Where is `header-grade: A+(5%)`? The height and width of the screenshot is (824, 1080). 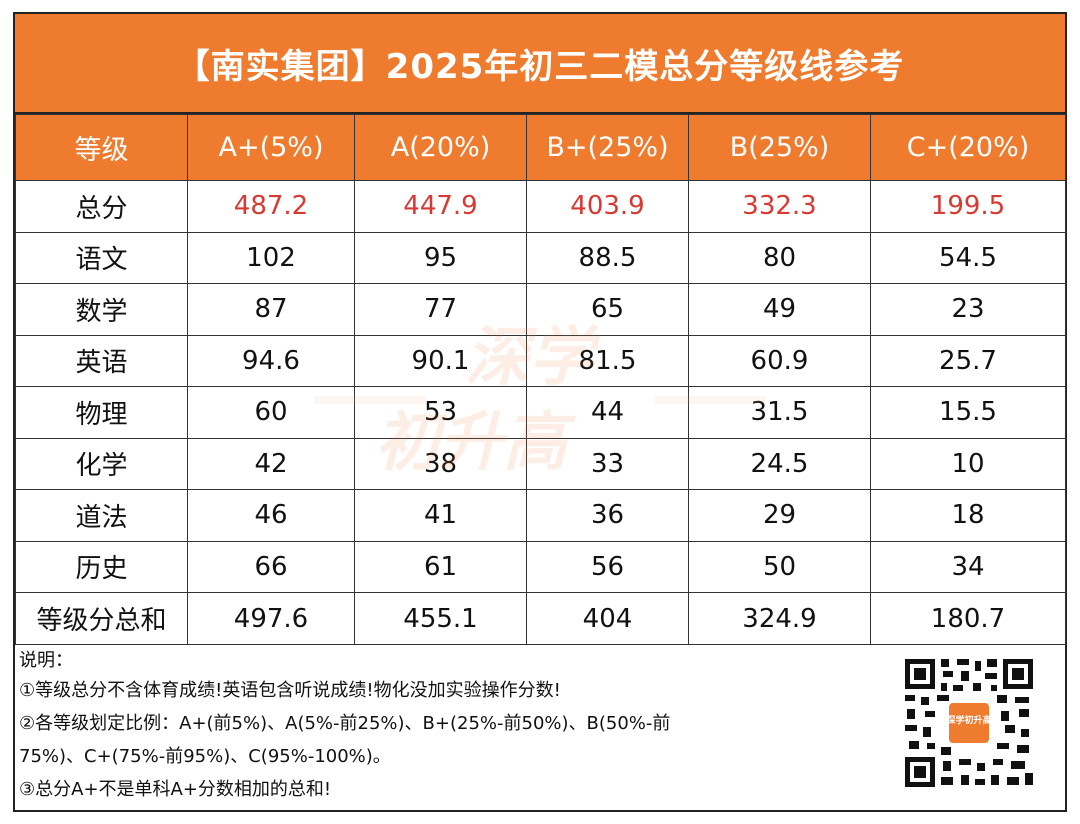 header-grade: A+(5%) is located at coordinates (271, 147).